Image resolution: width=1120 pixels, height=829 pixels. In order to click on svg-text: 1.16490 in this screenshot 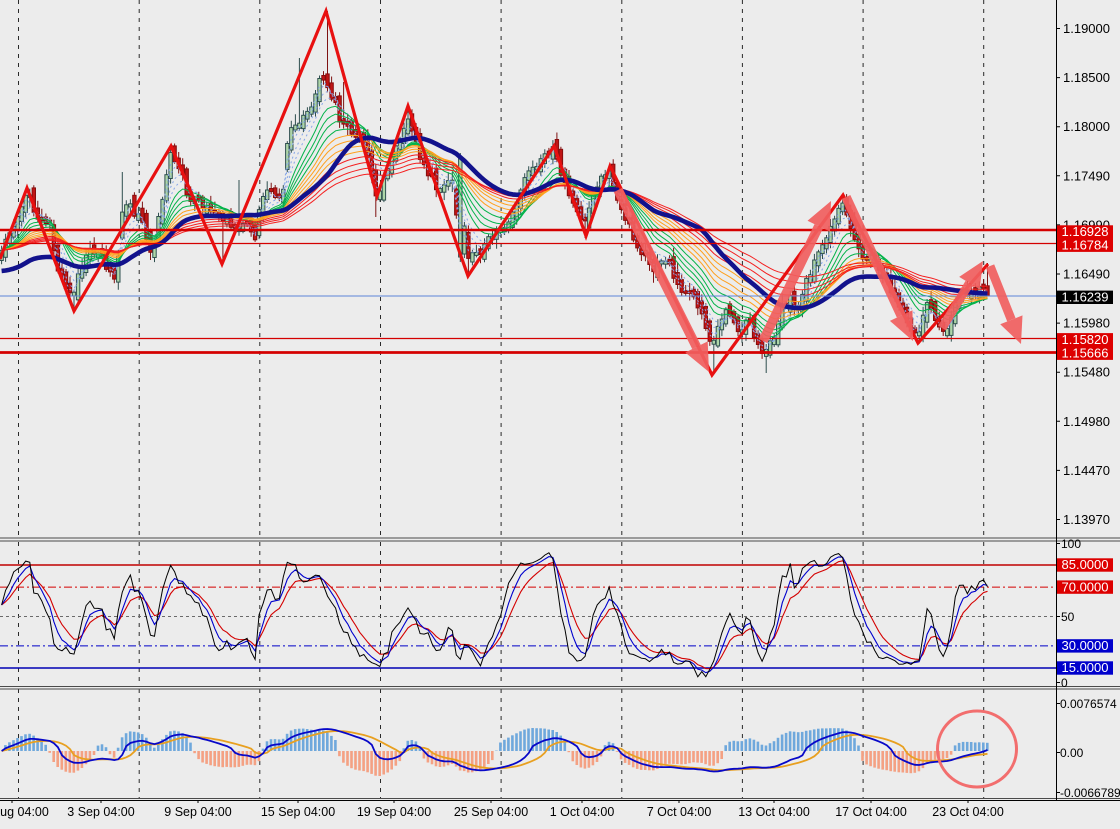, I will do `click(1086, 274)`.